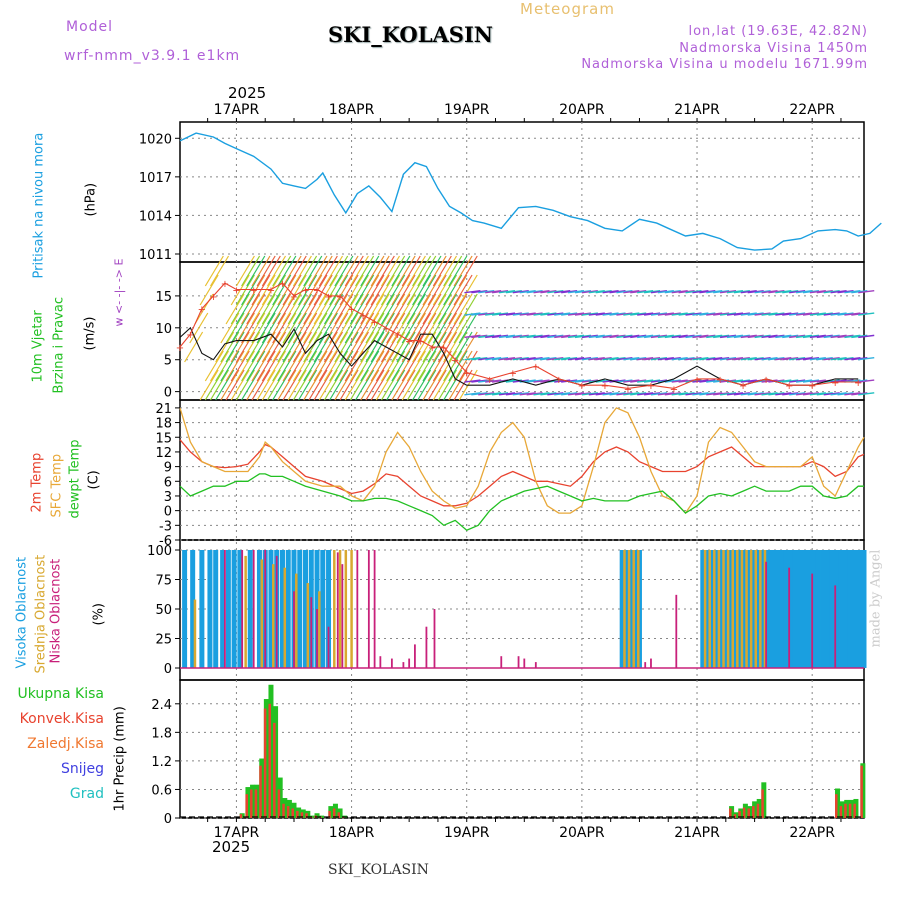  Describe the element at coordinates (165, 526) in the screenshot. I see `temp-tick-label: -3` at that location.